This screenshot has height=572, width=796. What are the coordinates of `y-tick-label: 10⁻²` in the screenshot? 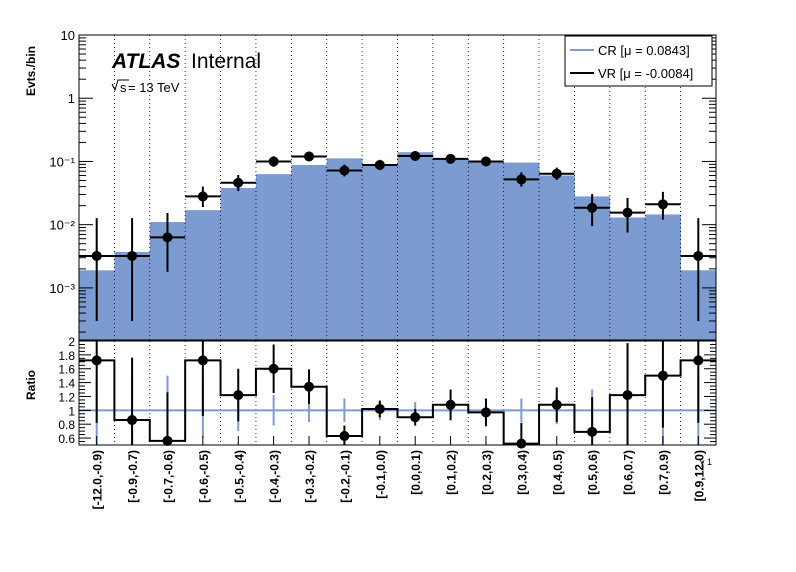 It's located at (62, 225).